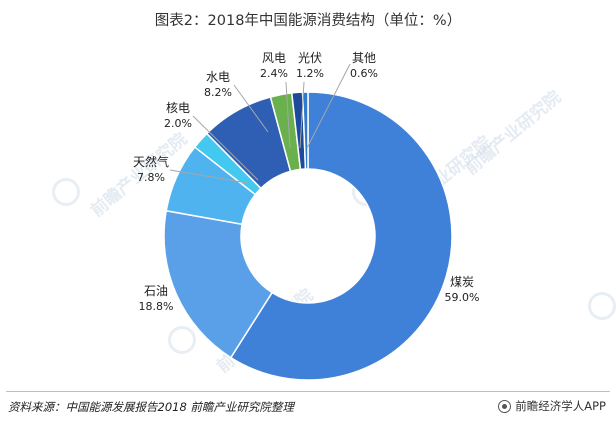  Describe the element at coordinates (560, 406) in the screenshot. I see `brand-label: 前瞻经济学人APP` at that location.